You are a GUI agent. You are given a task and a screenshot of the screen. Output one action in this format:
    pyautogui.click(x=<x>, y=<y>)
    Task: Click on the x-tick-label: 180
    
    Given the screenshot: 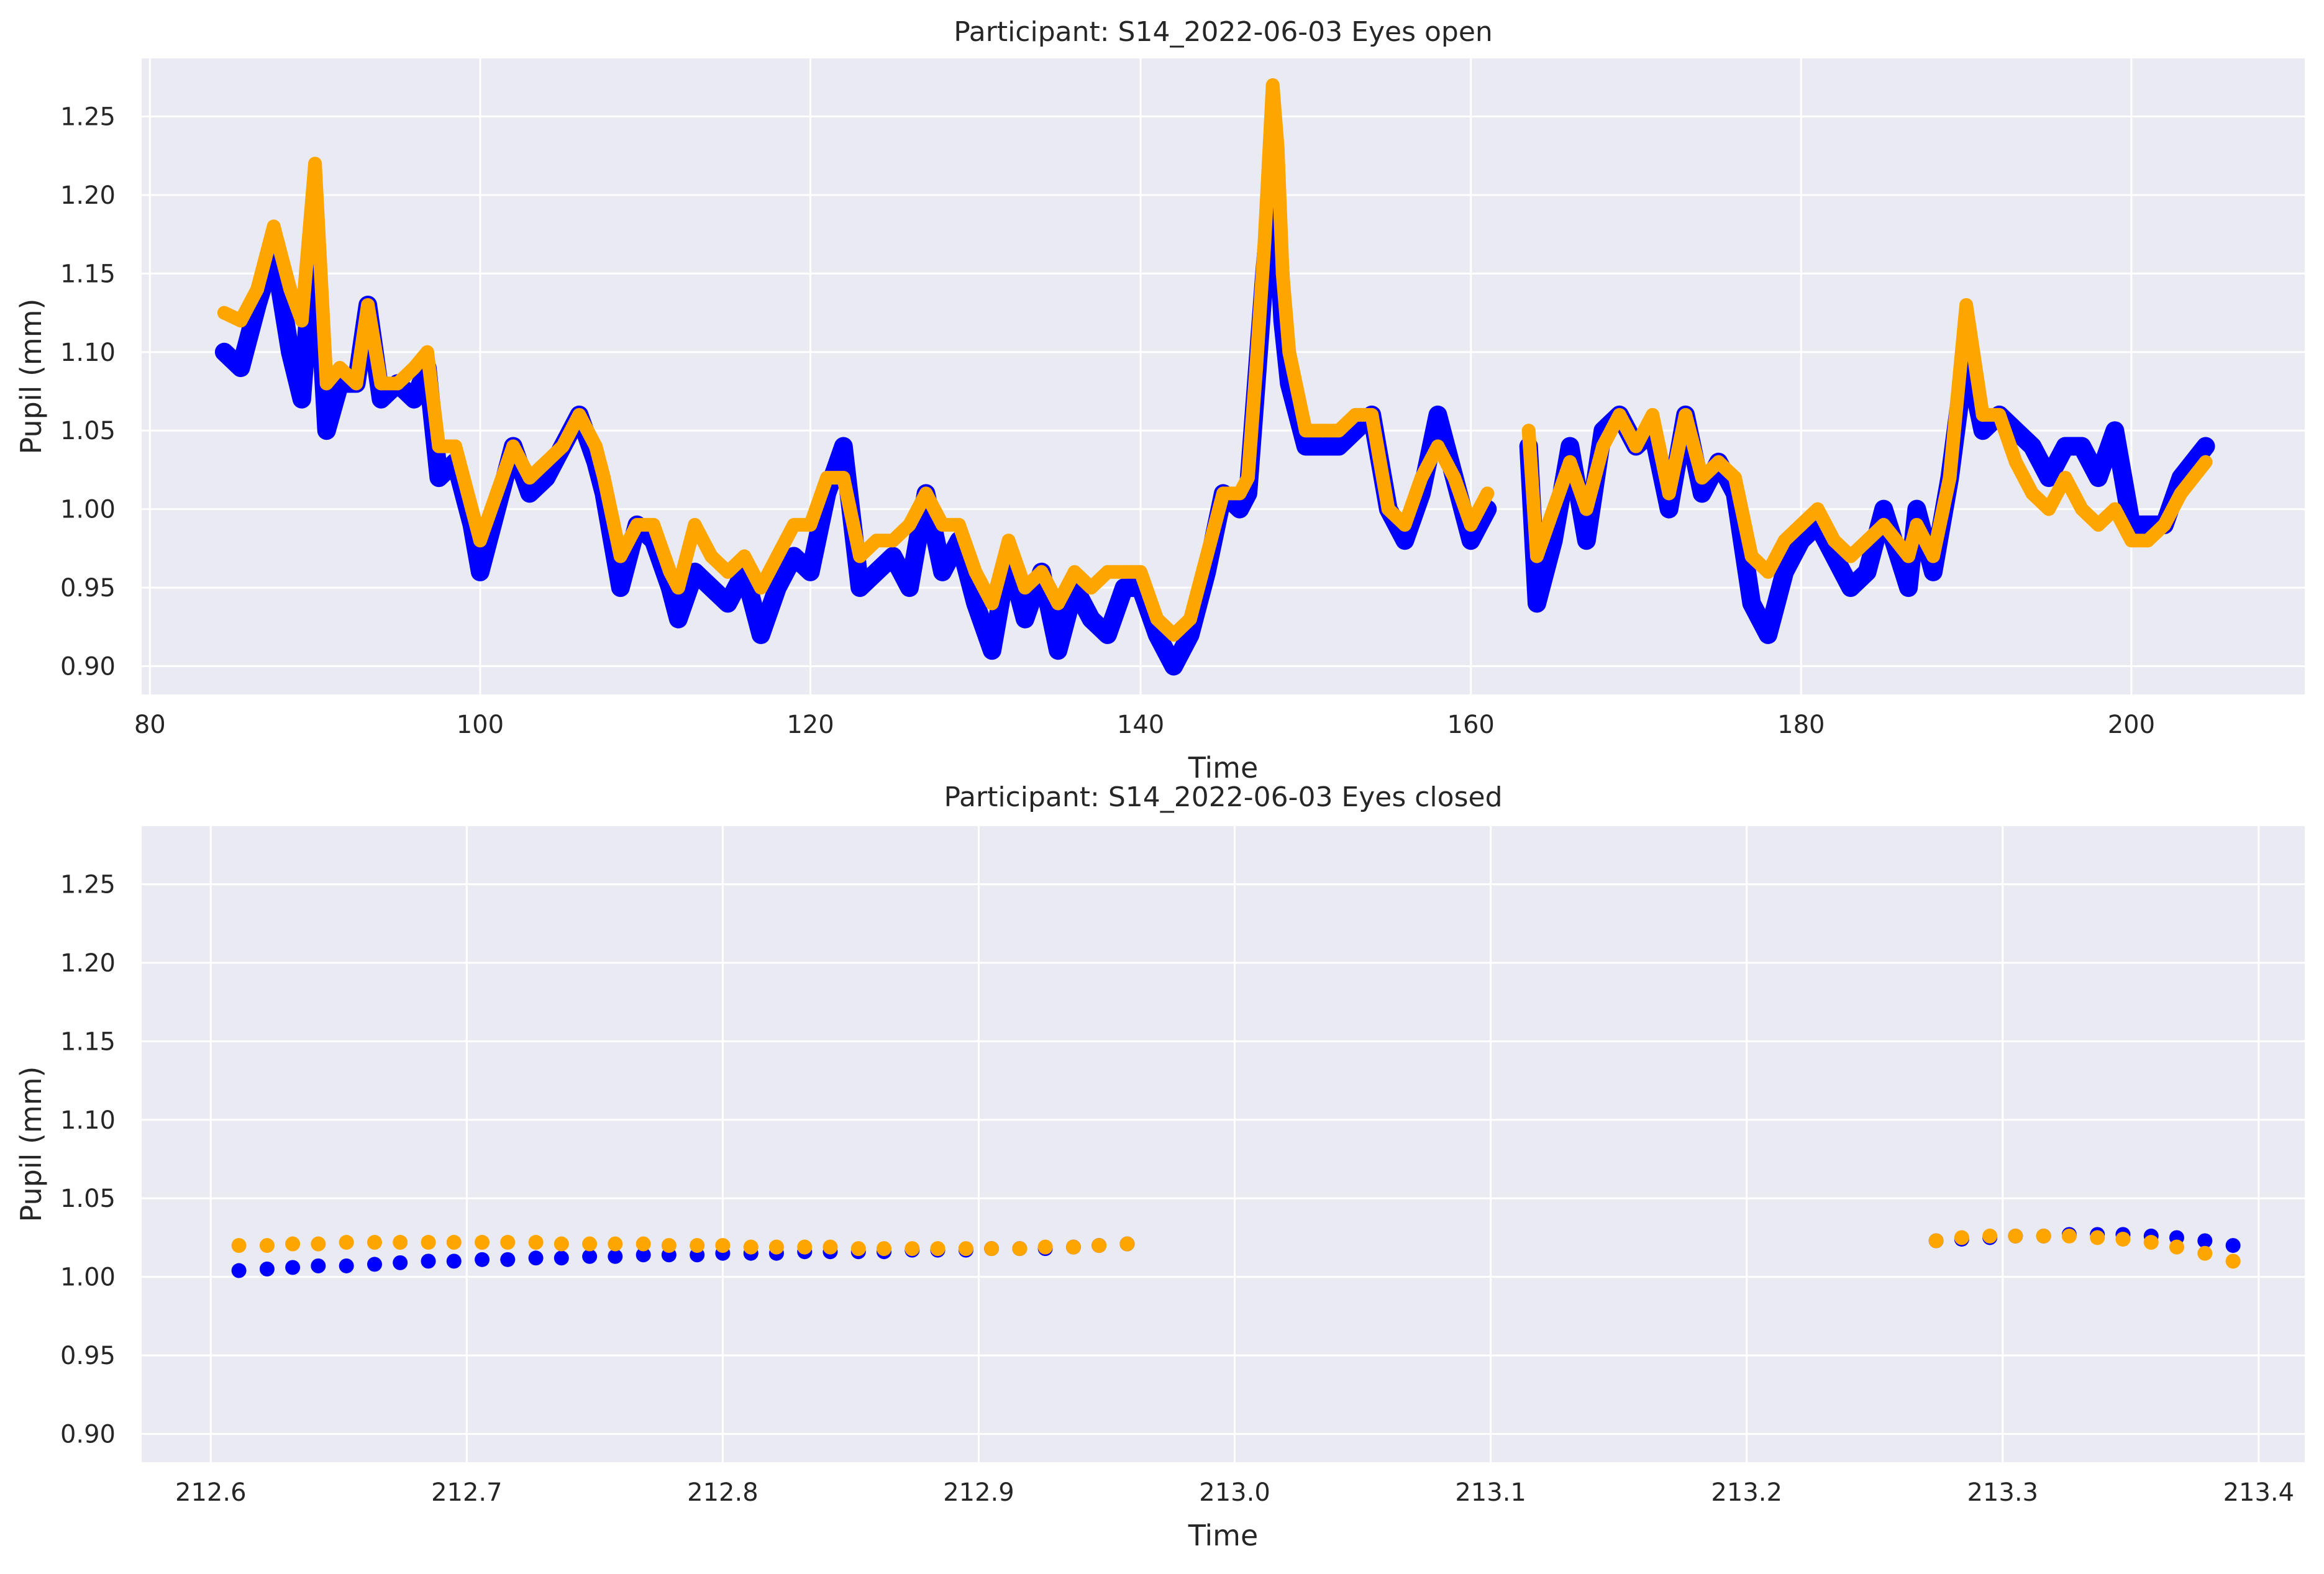 What is the action you would take?
    pyautogui.click(x=1801, y=725)
    